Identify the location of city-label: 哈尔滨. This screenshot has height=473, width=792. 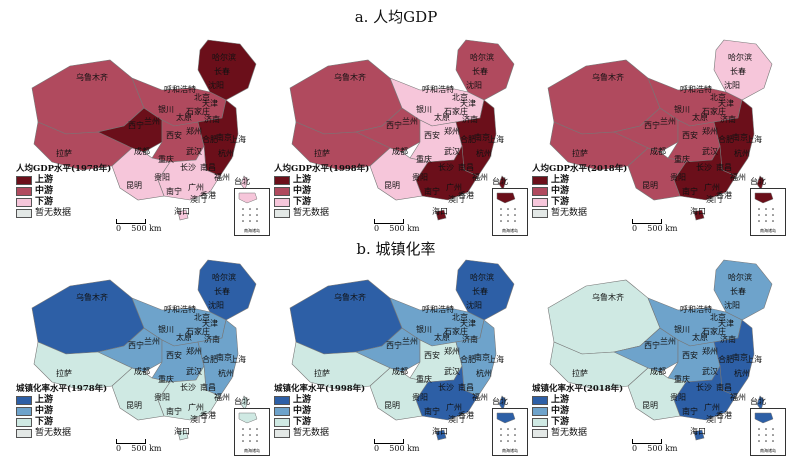
(224, 57).